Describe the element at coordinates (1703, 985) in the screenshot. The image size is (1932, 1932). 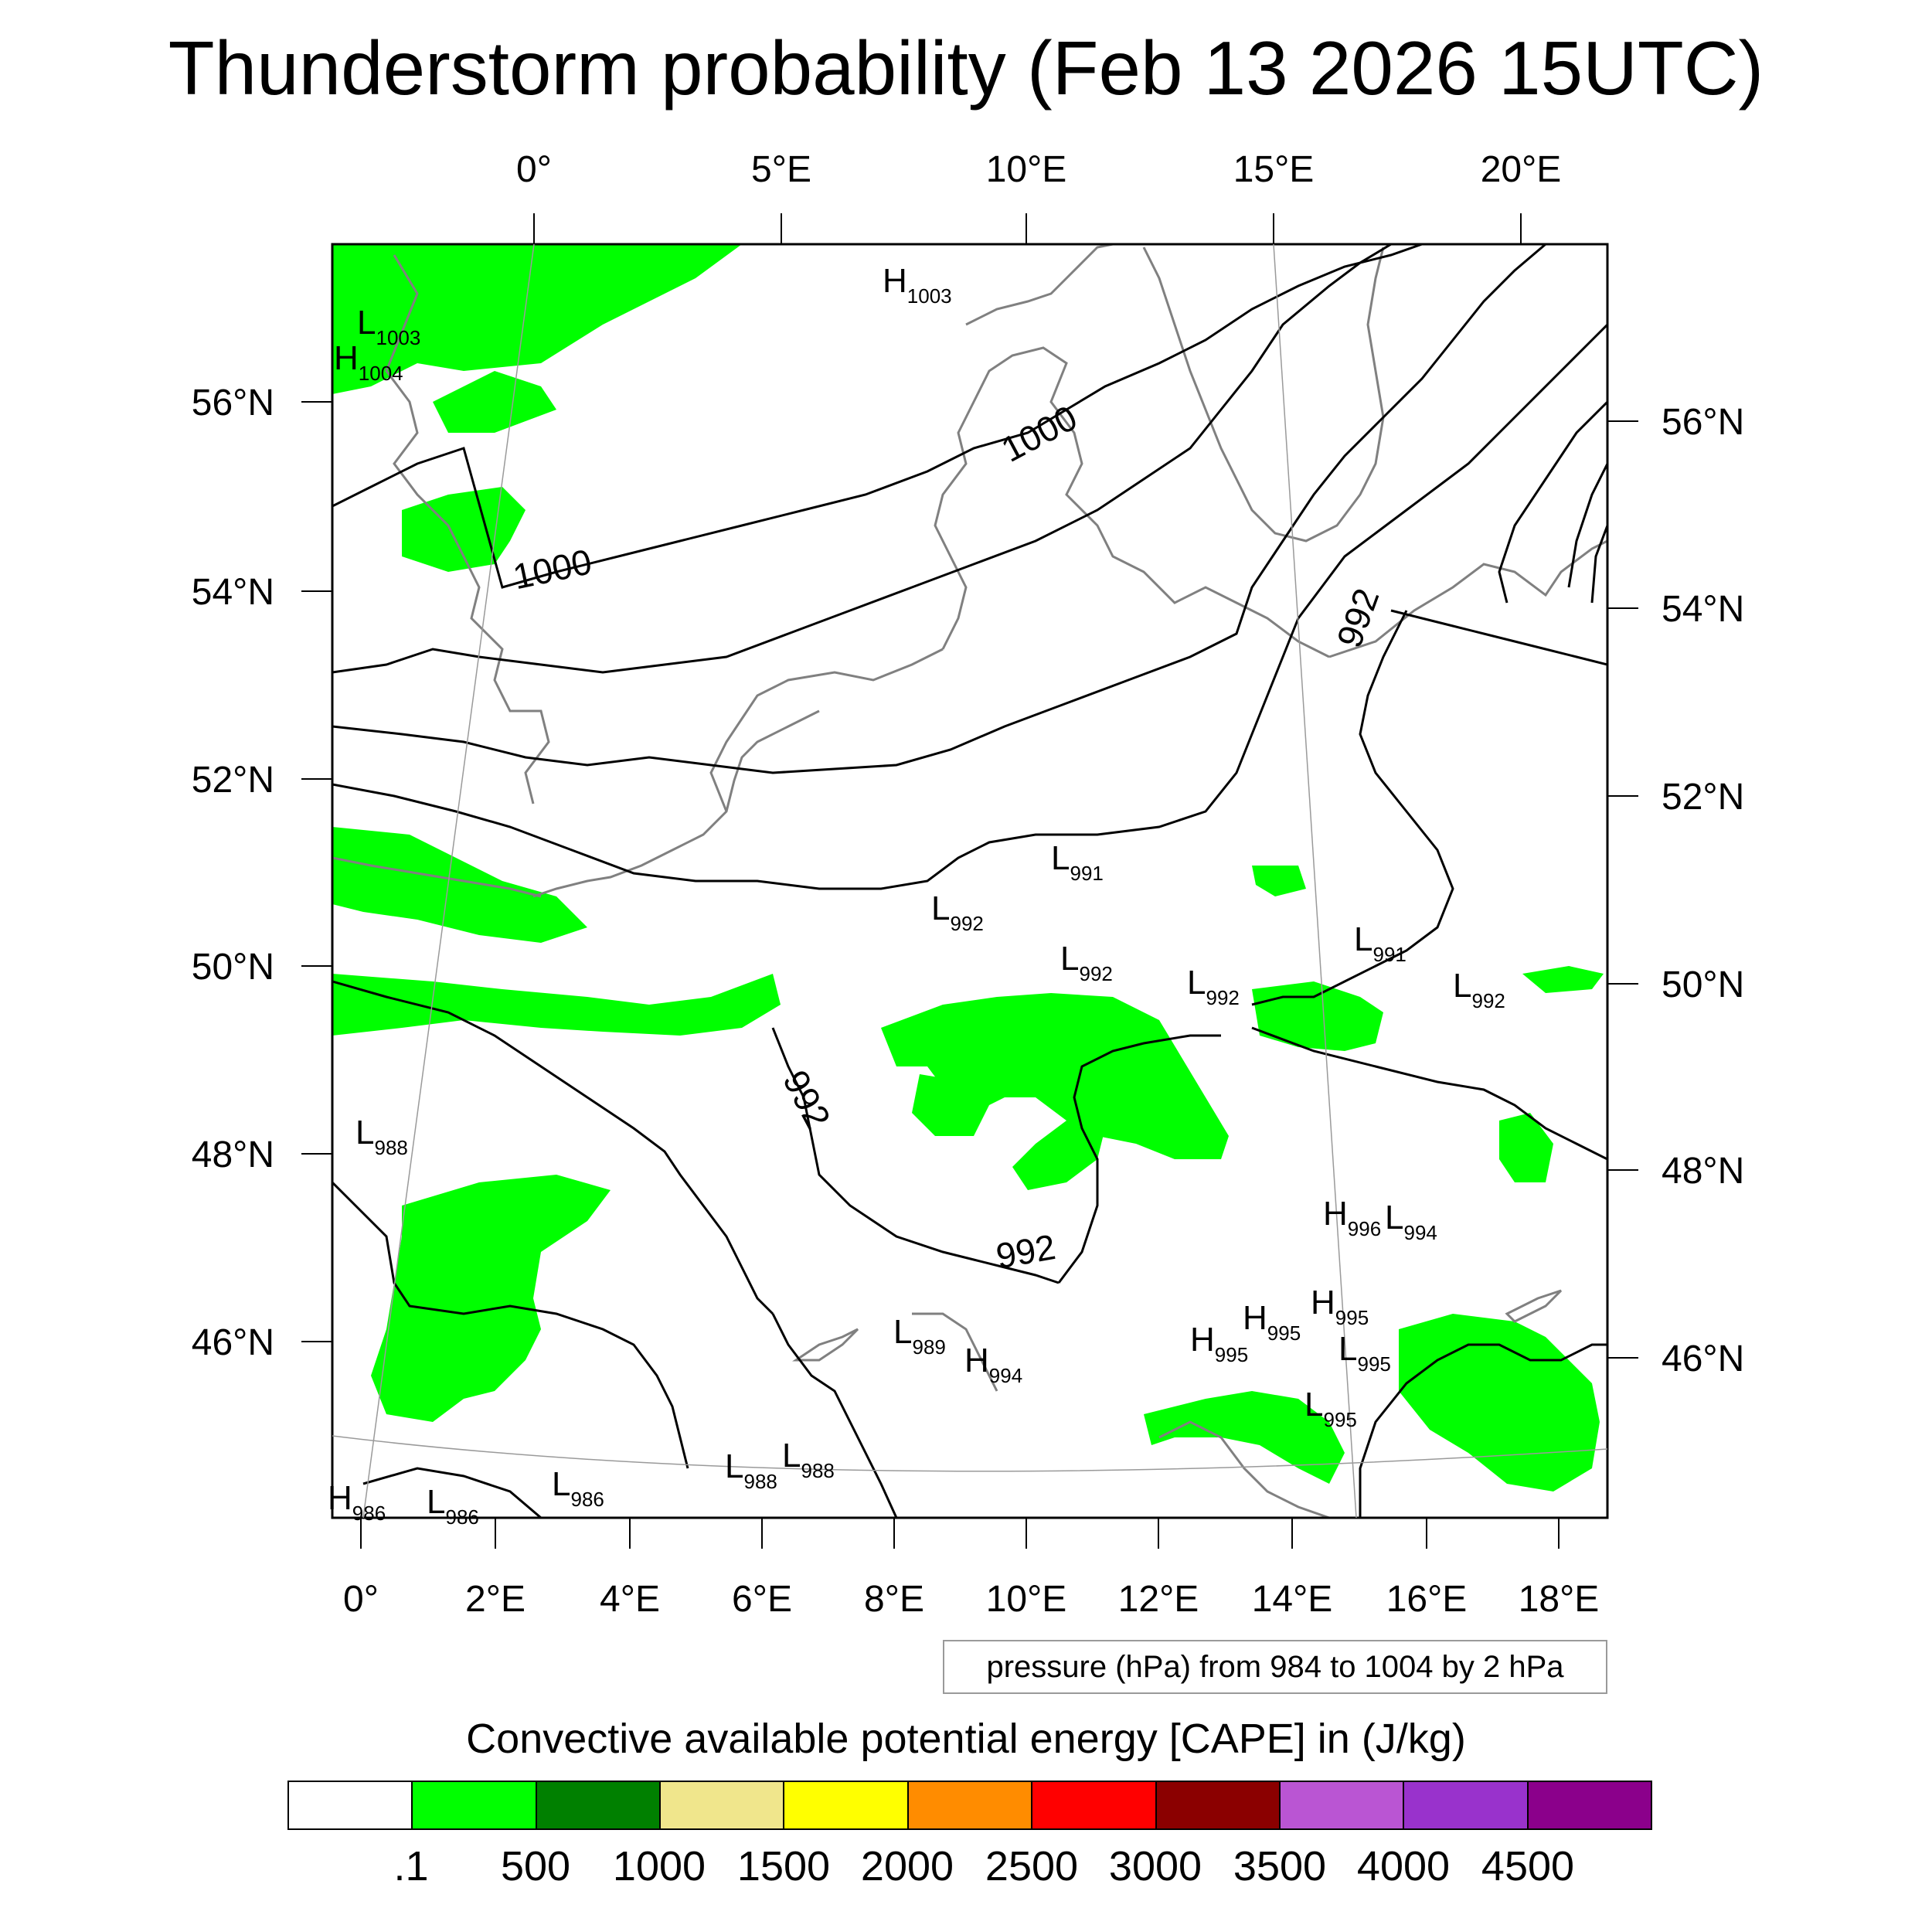
I see `right-lat-label: 50°N` at that location.